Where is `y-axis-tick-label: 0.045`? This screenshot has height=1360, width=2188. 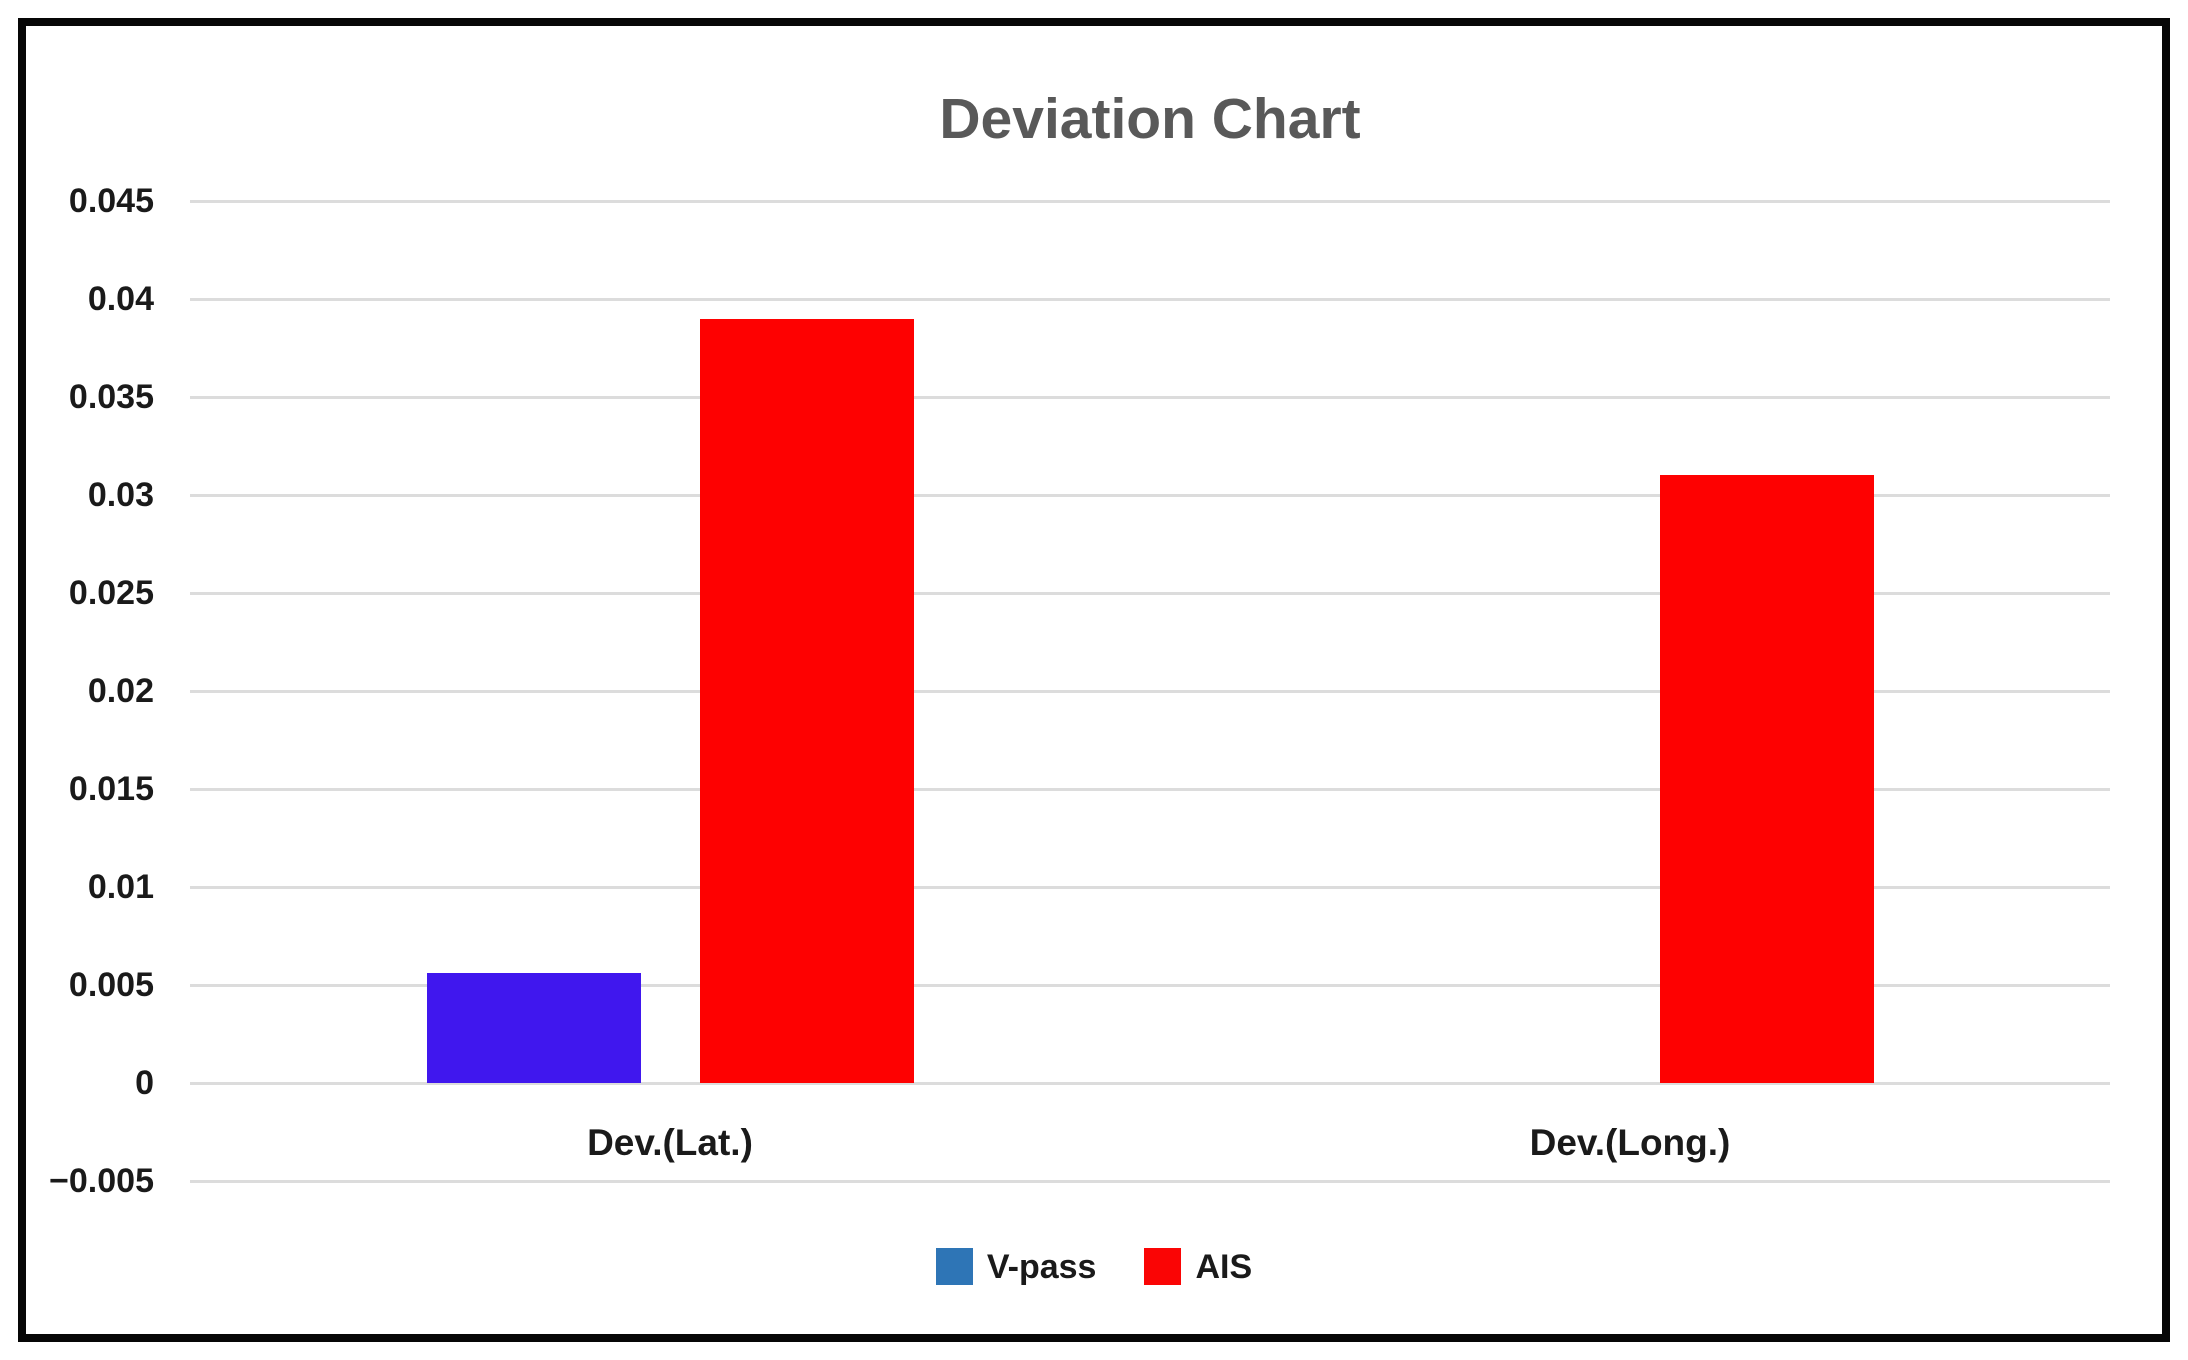 y-axis-tick-label: 0.045 is located at coordinates (111, 201).